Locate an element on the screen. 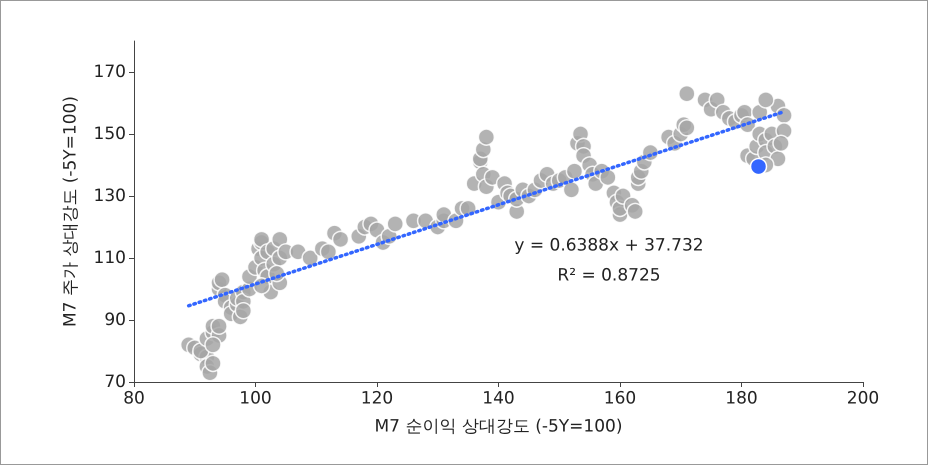 The height and width of the screenshot is (465, 928). x-tick-label: 120 is located at coordinates (377, 398).